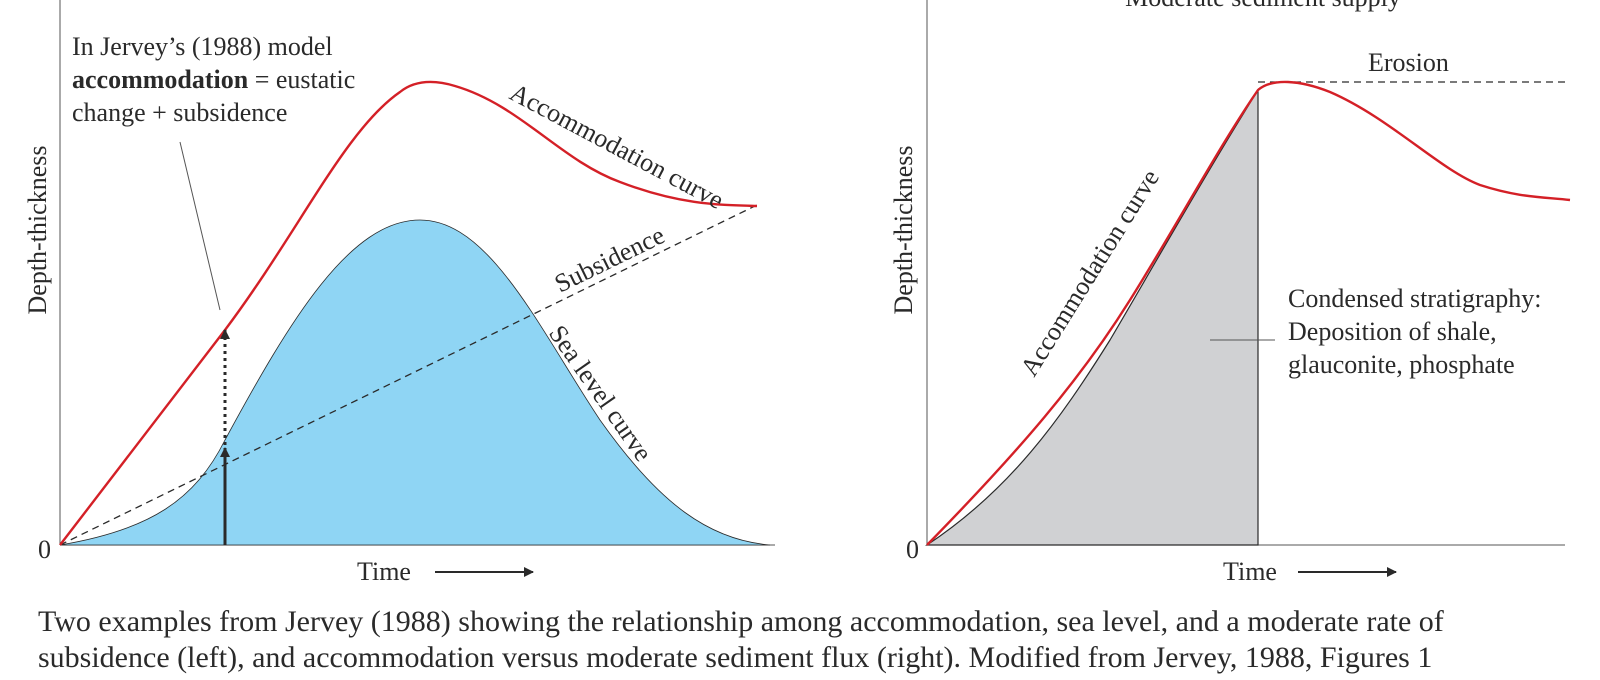 This screenshot has width=1600, height=680. What do you see at coordinates (179, 112) in the screenshot?
I see `note-line-3: change + subsidence` at bounding box center [179, 112].